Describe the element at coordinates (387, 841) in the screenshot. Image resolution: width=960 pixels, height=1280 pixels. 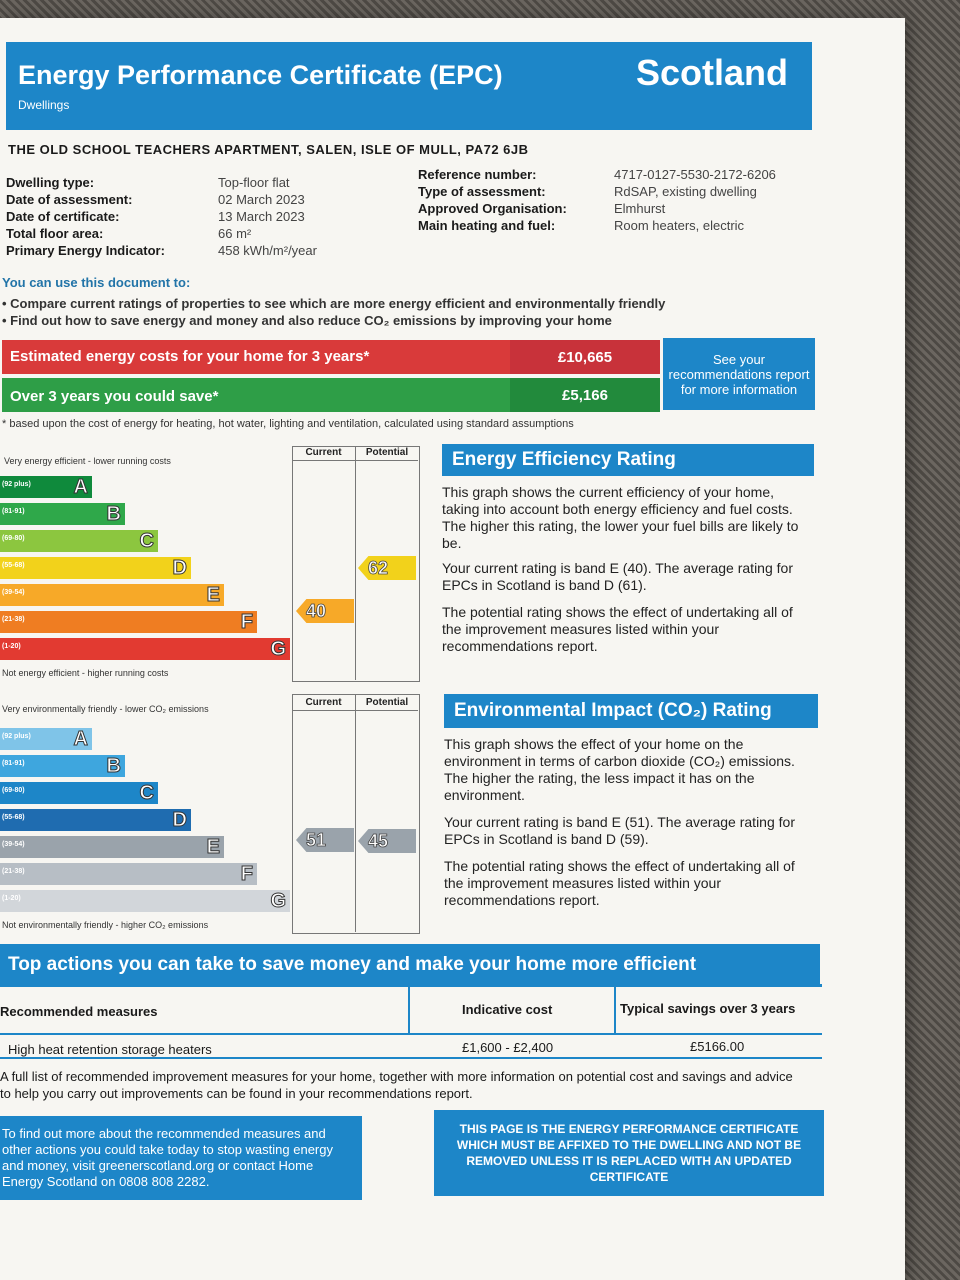
I see `environment-potential-score: 45` at that location.